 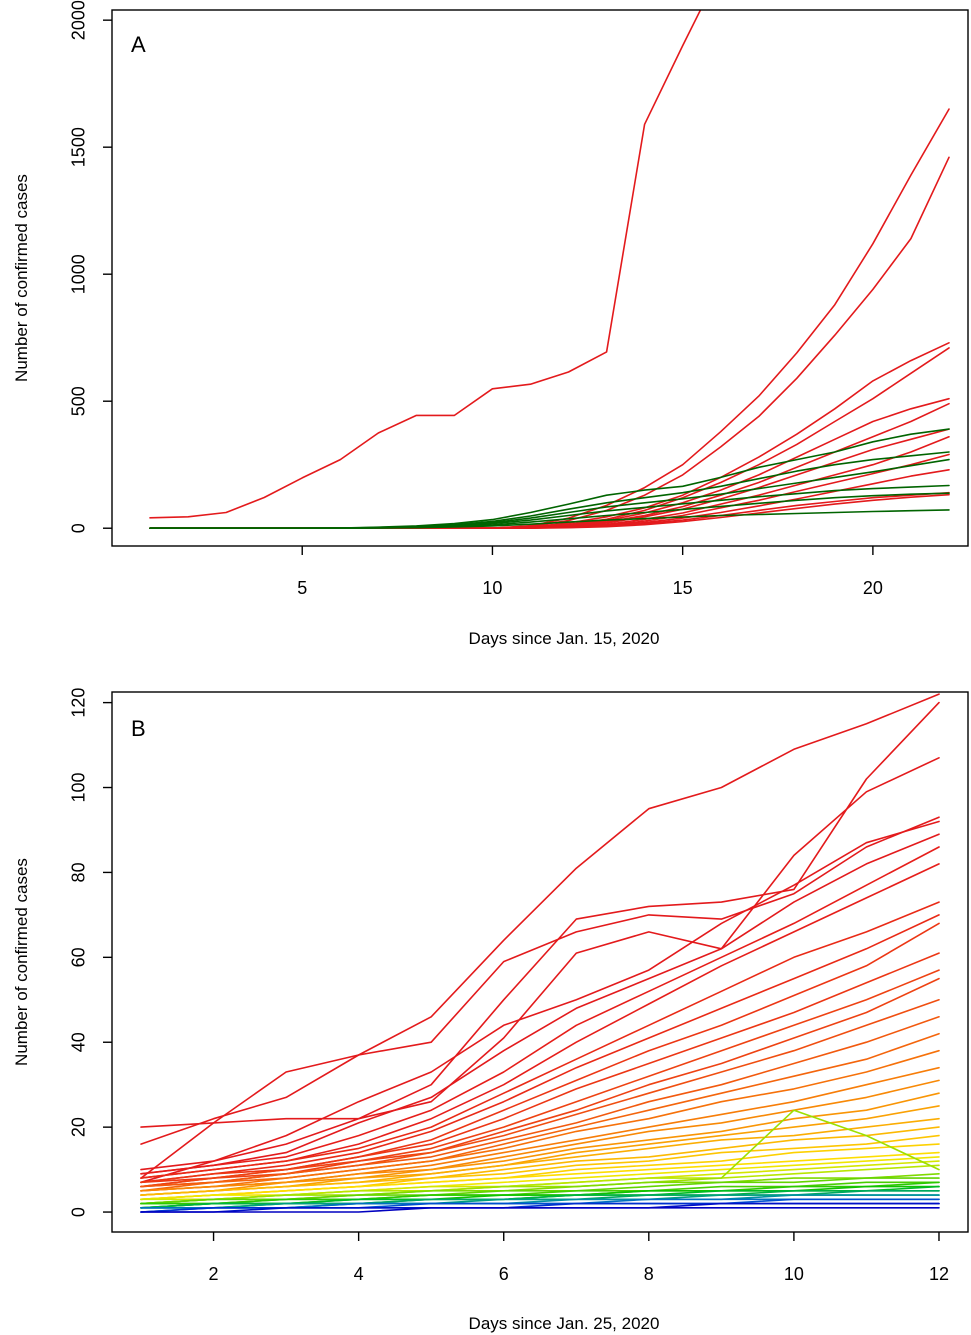 I want to click on y-tick-label: 120, so click(x=79, y=703).